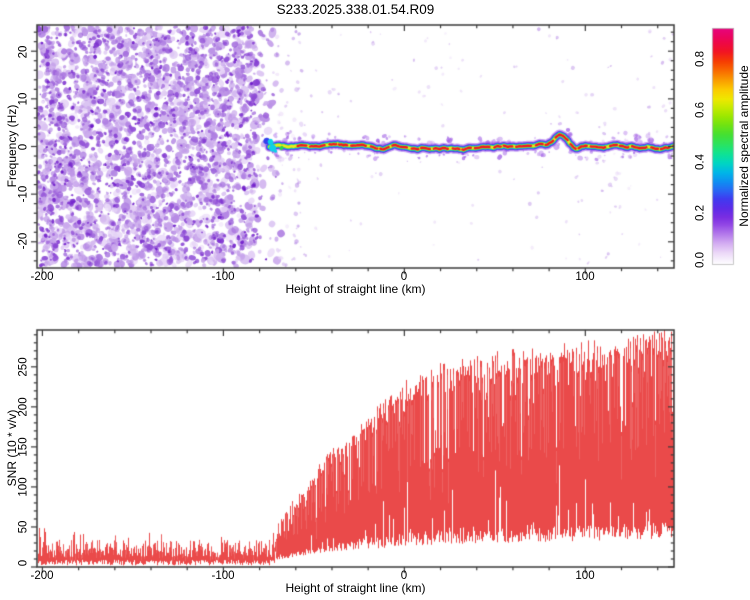 The image size is (750, 600). Describe the element at coordinates (700, 59) in the screenshot. I see `colorbar-tick-label: 0.8` at that location.